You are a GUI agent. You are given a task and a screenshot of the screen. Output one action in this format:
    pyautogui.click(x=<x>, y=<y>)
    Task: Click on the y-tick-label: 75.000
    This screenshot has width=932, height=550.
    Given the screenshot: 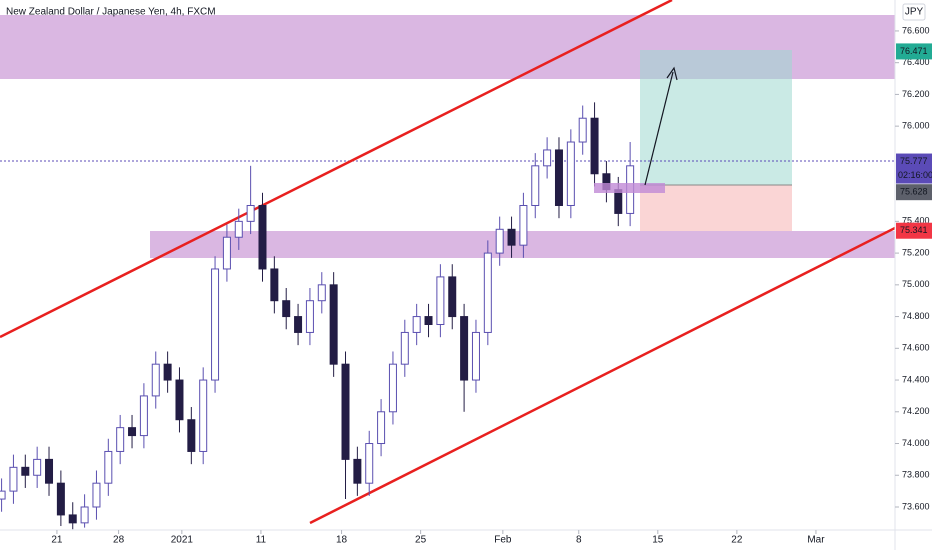 What is the action you would take?
    pyautogui.click(x=916, y=284)
    